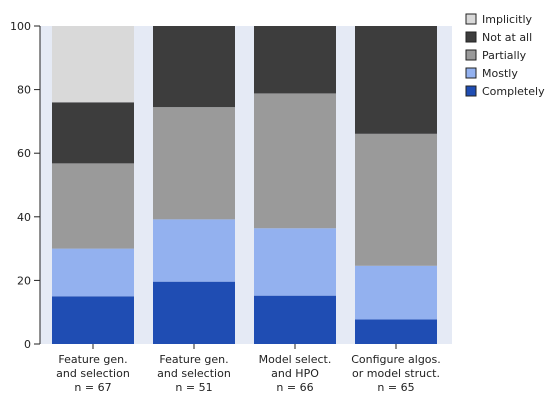 This screenshot has height=398, width=552. Describe the element at coordinates (396, 373) in the screenshot. I see `x-category-label: Configure algos. or model struct. n = 65` at that location.